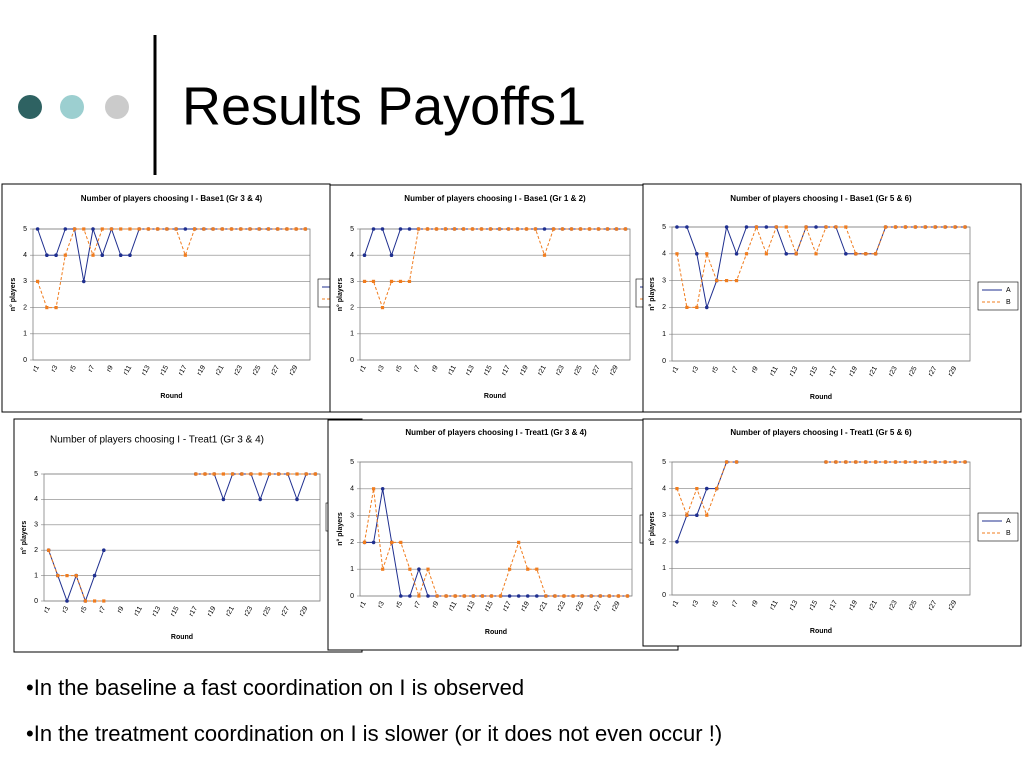  What do you see at coordinates (25, 229) in the screenshot?
I see `y-tick-label: 5` at bounding box center [25, 229].